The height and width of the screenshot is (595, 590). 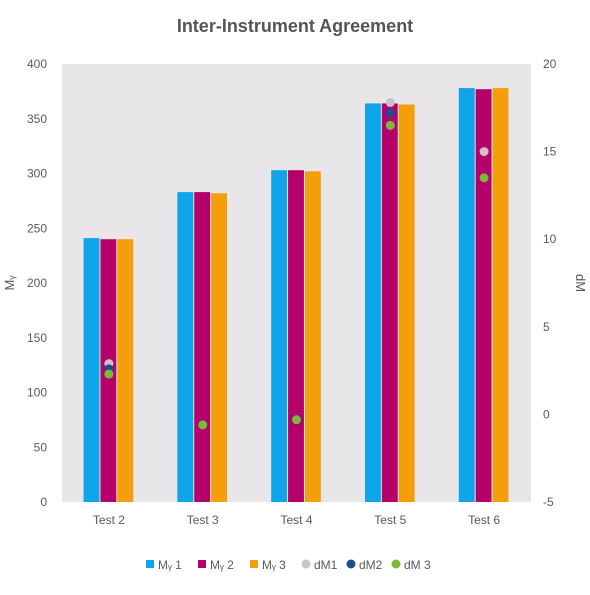 I want to click on y-tick-label: 400, so click(x=37, y=64).